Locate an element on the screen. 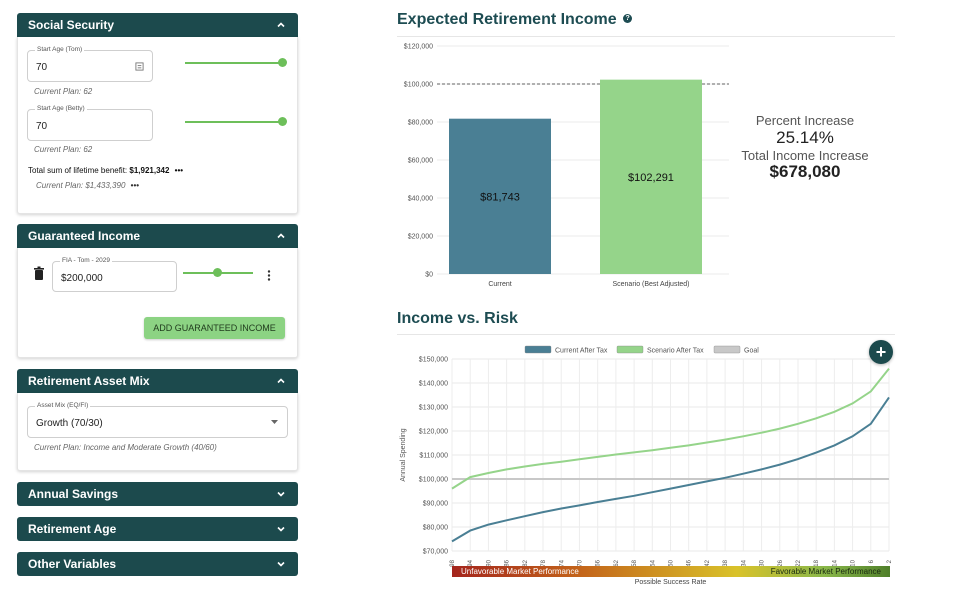  dropdown-arrow-icon is located at coordinates (274, 422).